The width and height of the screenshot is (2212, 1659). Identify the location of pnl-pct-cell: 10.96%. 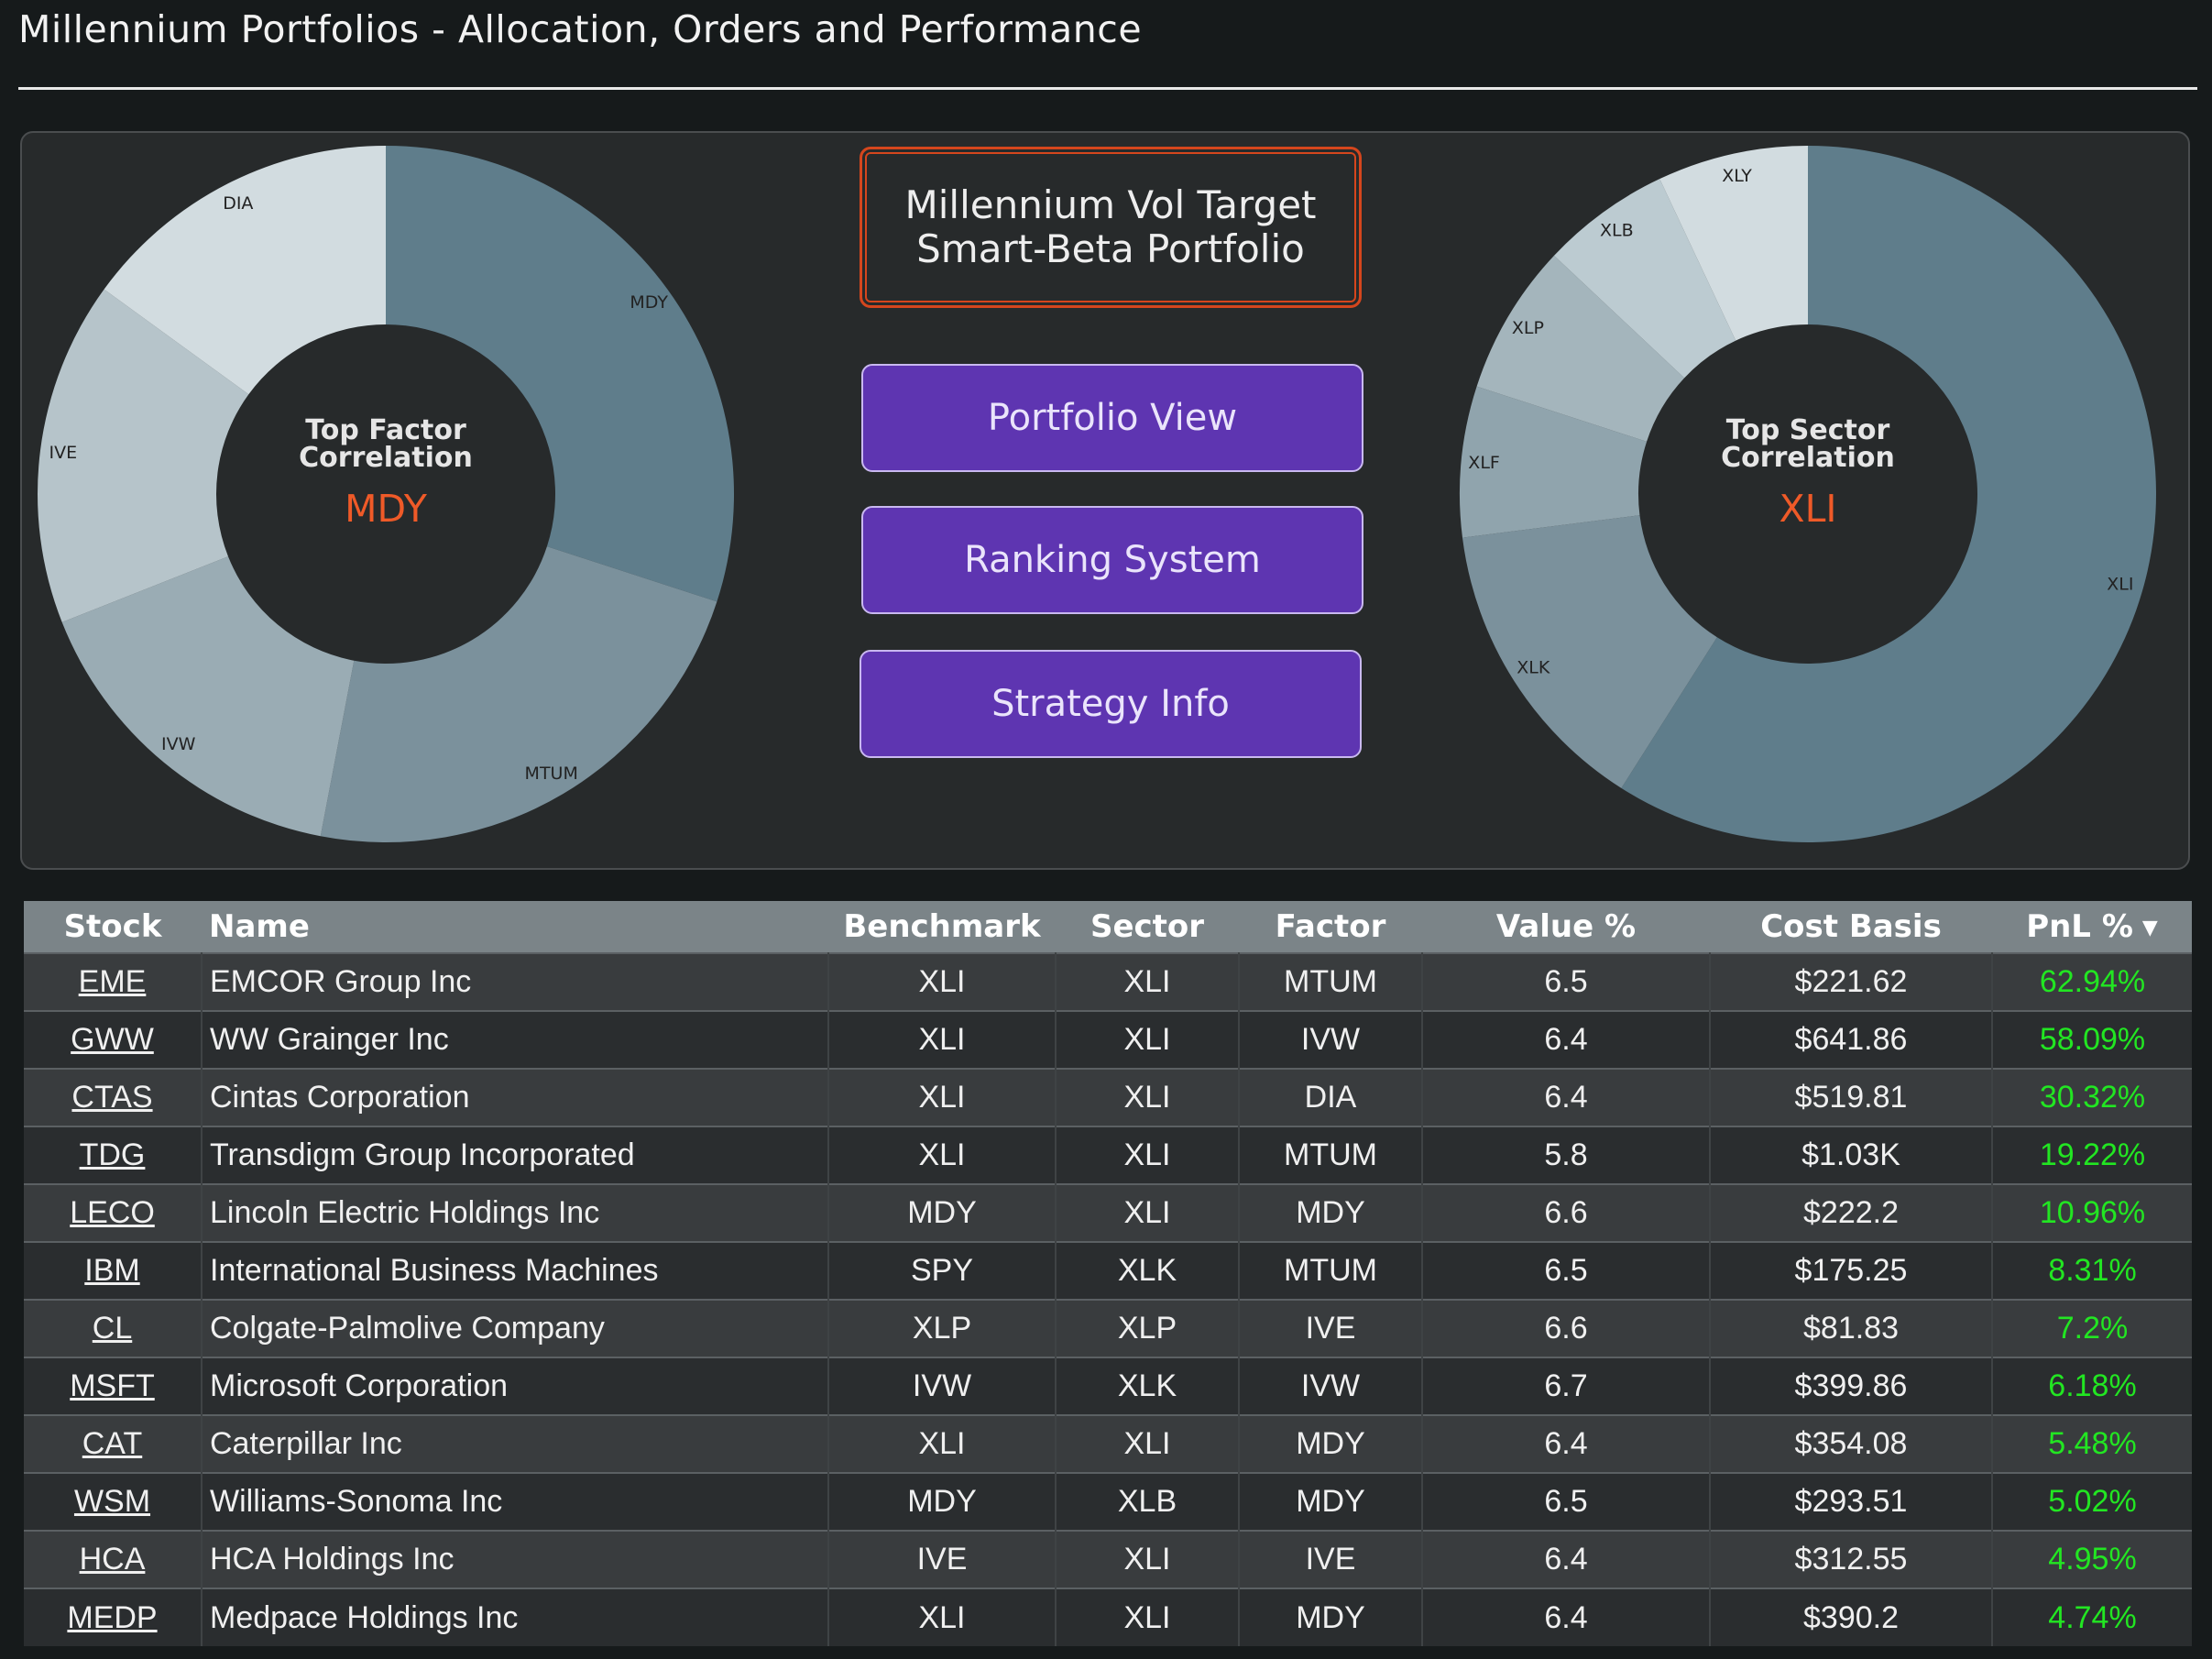
(2092, 1212).